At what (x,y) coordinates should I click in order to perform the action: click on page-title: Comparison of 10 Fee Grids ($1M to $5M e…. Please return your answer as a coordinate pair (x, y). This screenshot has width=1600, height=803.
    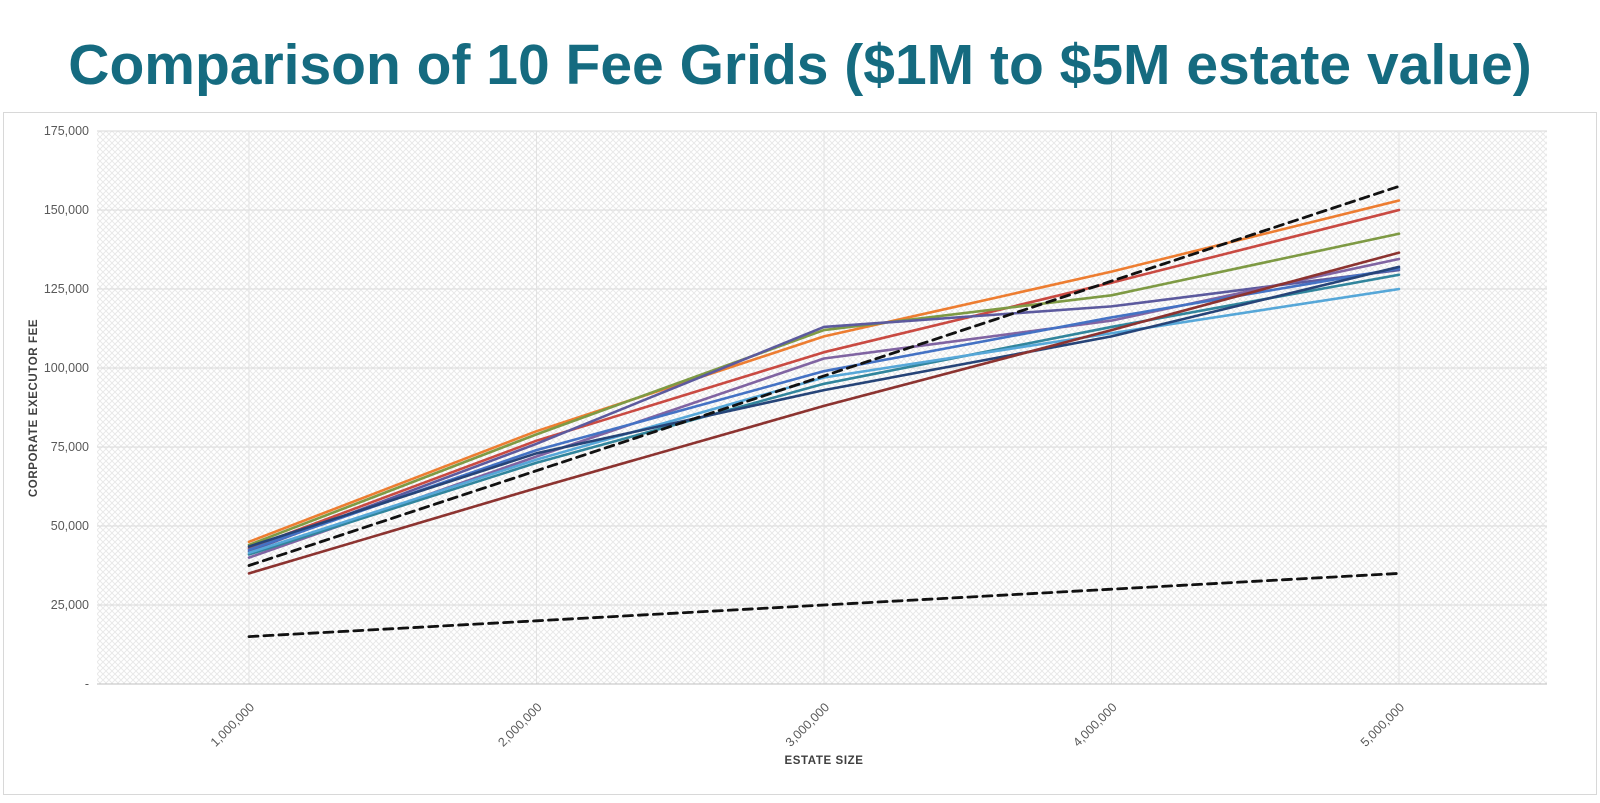
    Looking at the image, I should click on (800, 65).